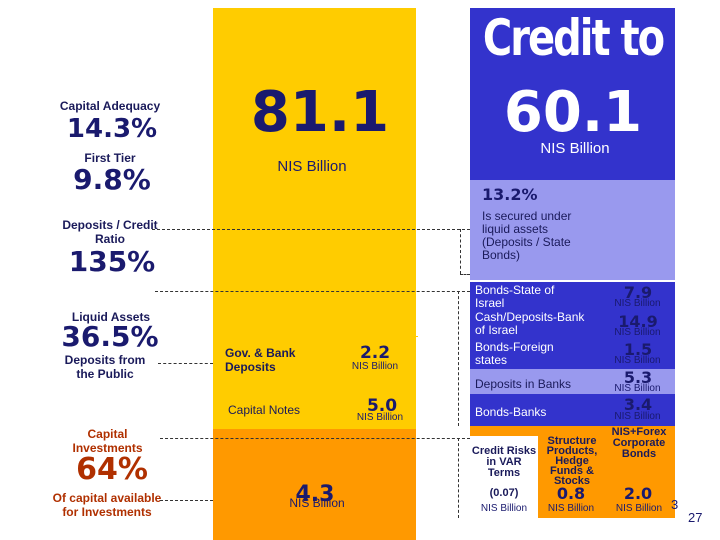 The width and height of the screenshot is (720, 540). Describe the element at coordinates (571, 493) in the screenshot. I see `structure-value: 0.8` at that location.